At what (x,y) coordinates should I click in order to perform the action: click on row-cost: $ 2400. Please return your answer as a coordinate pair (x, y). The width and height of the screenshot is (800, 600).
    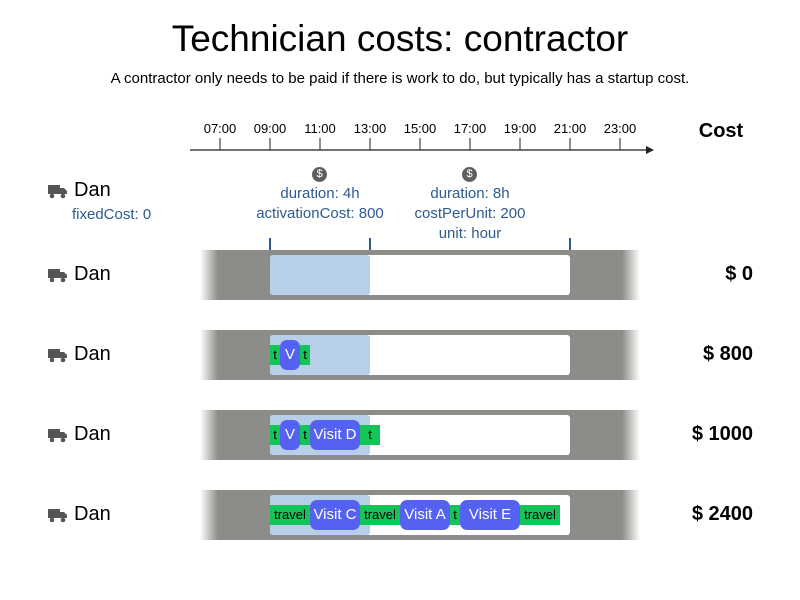
    Looking at the image, I should click on (722, 514).